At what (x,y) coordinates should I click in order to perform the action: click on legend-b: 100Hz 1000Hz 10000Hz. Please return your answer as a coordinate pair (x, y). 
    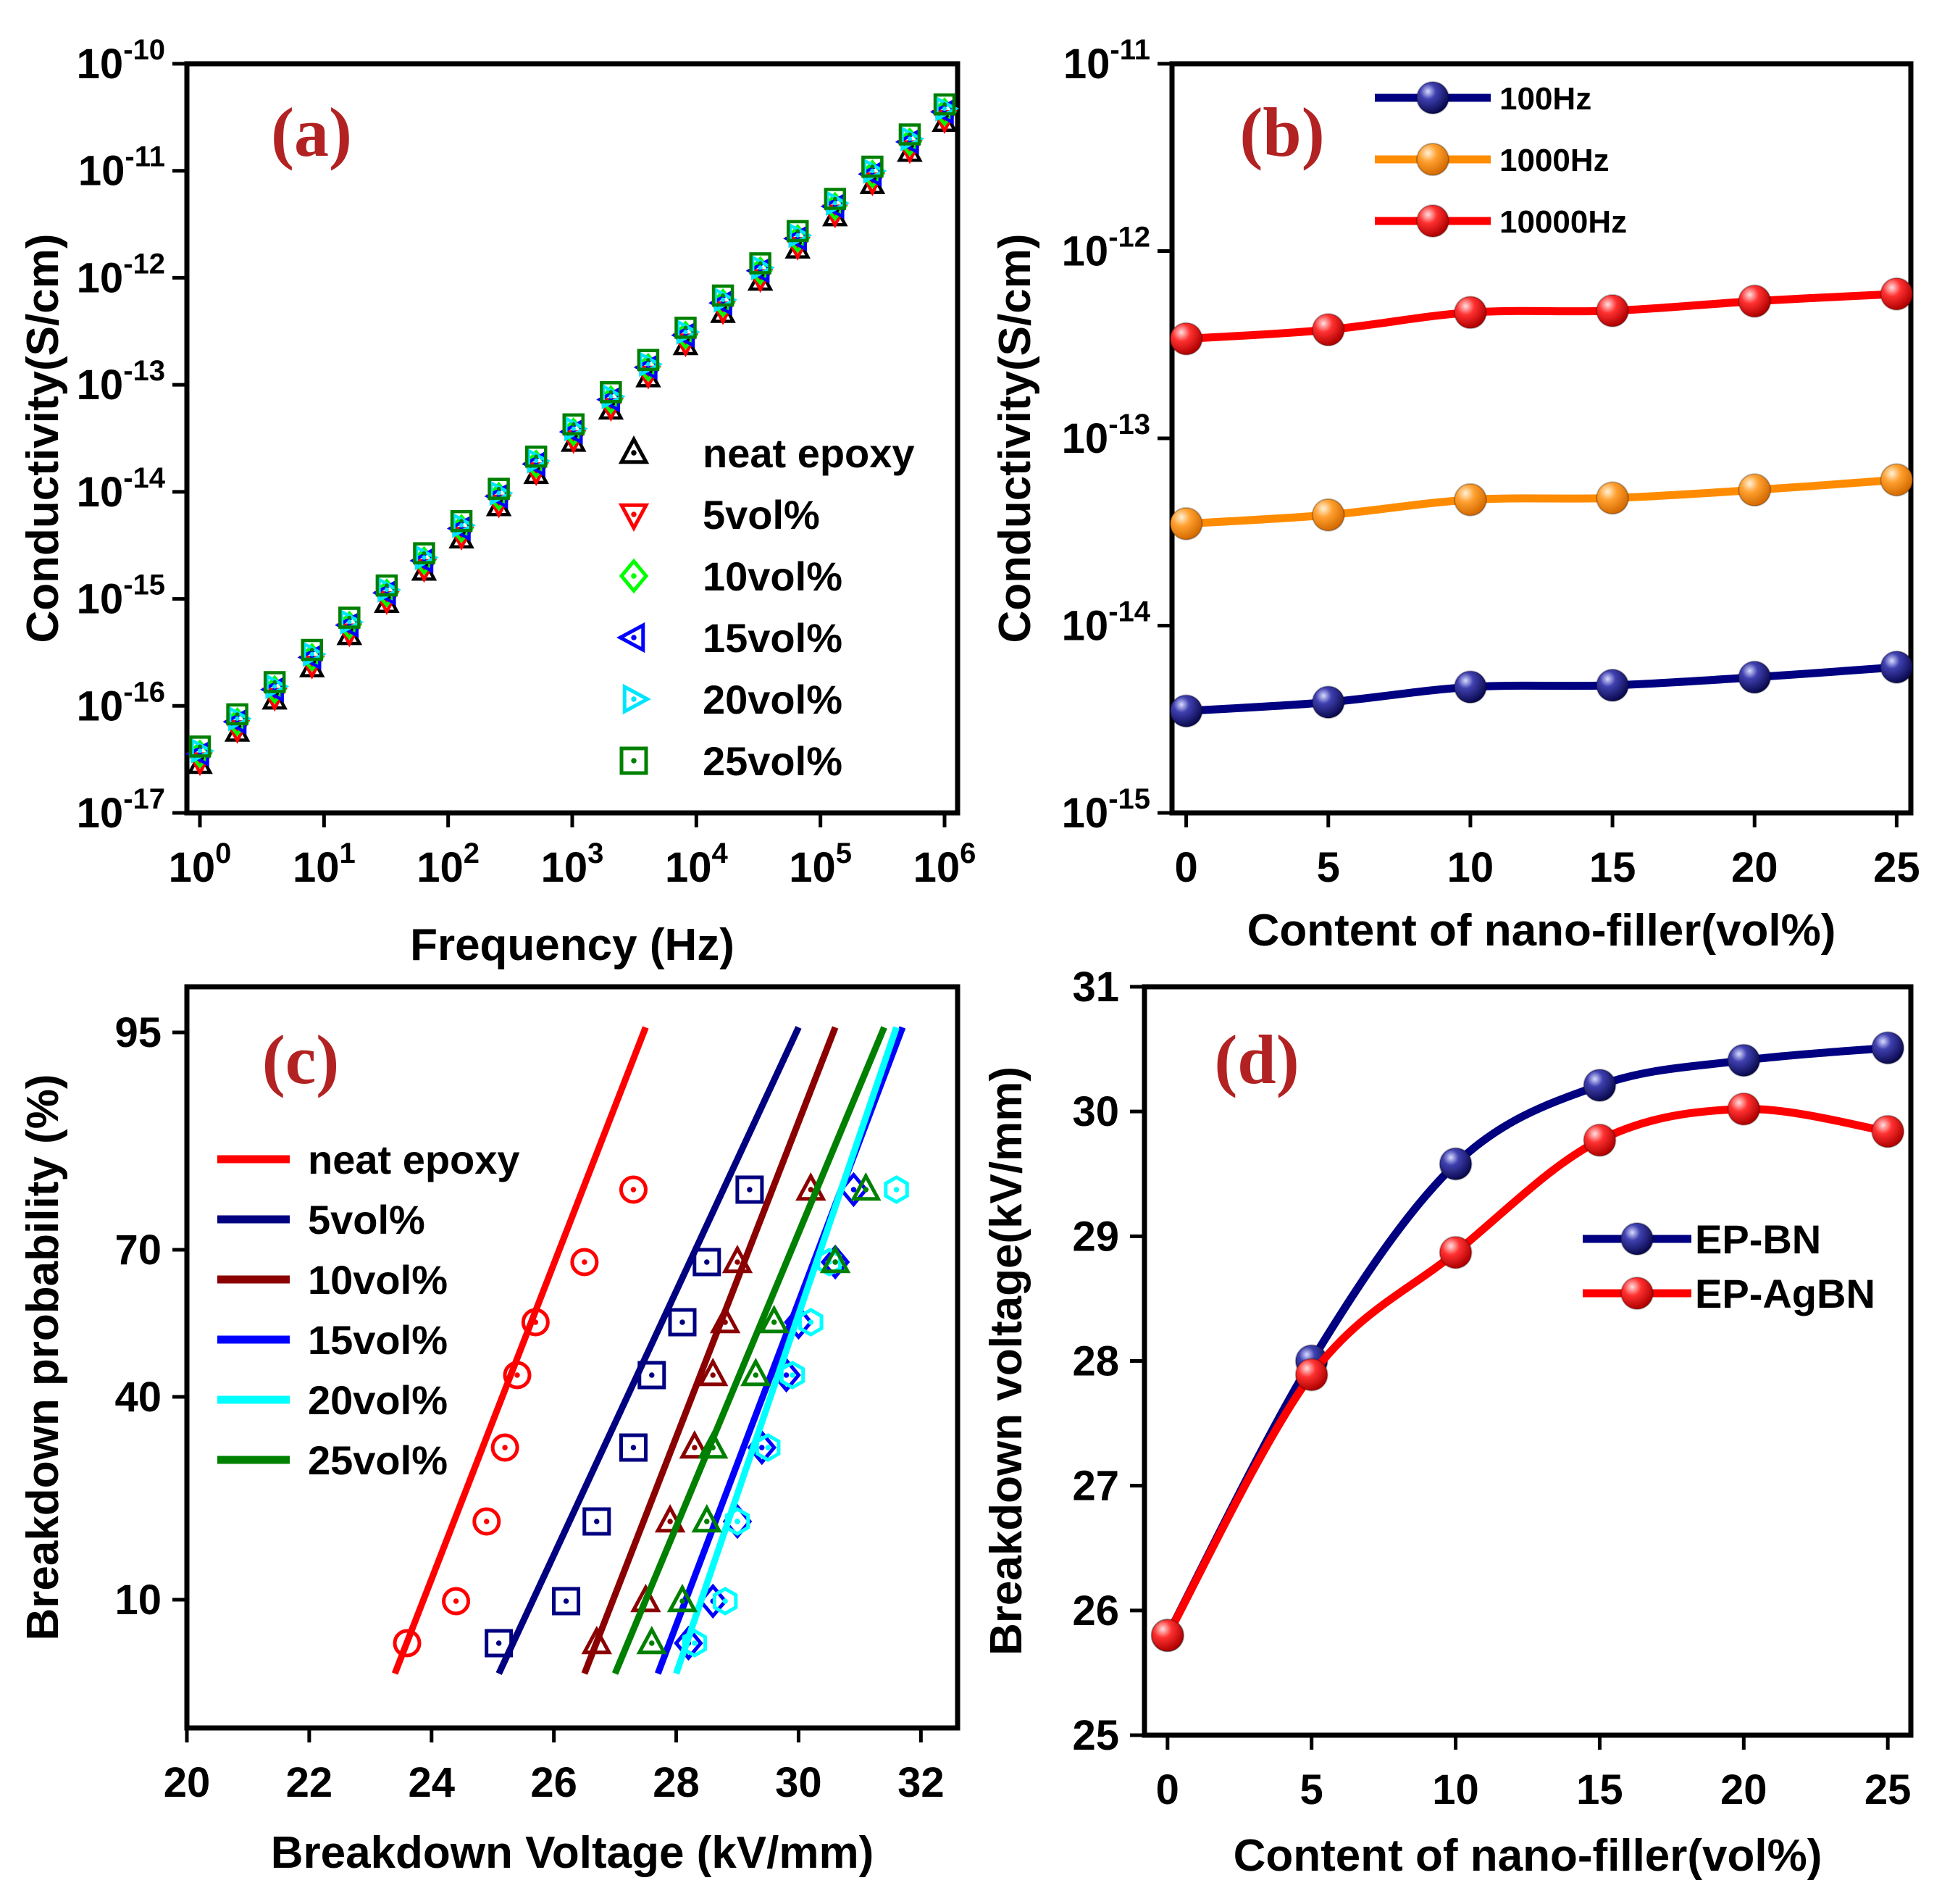
    Looking at the image, I should click on (1501, 160).